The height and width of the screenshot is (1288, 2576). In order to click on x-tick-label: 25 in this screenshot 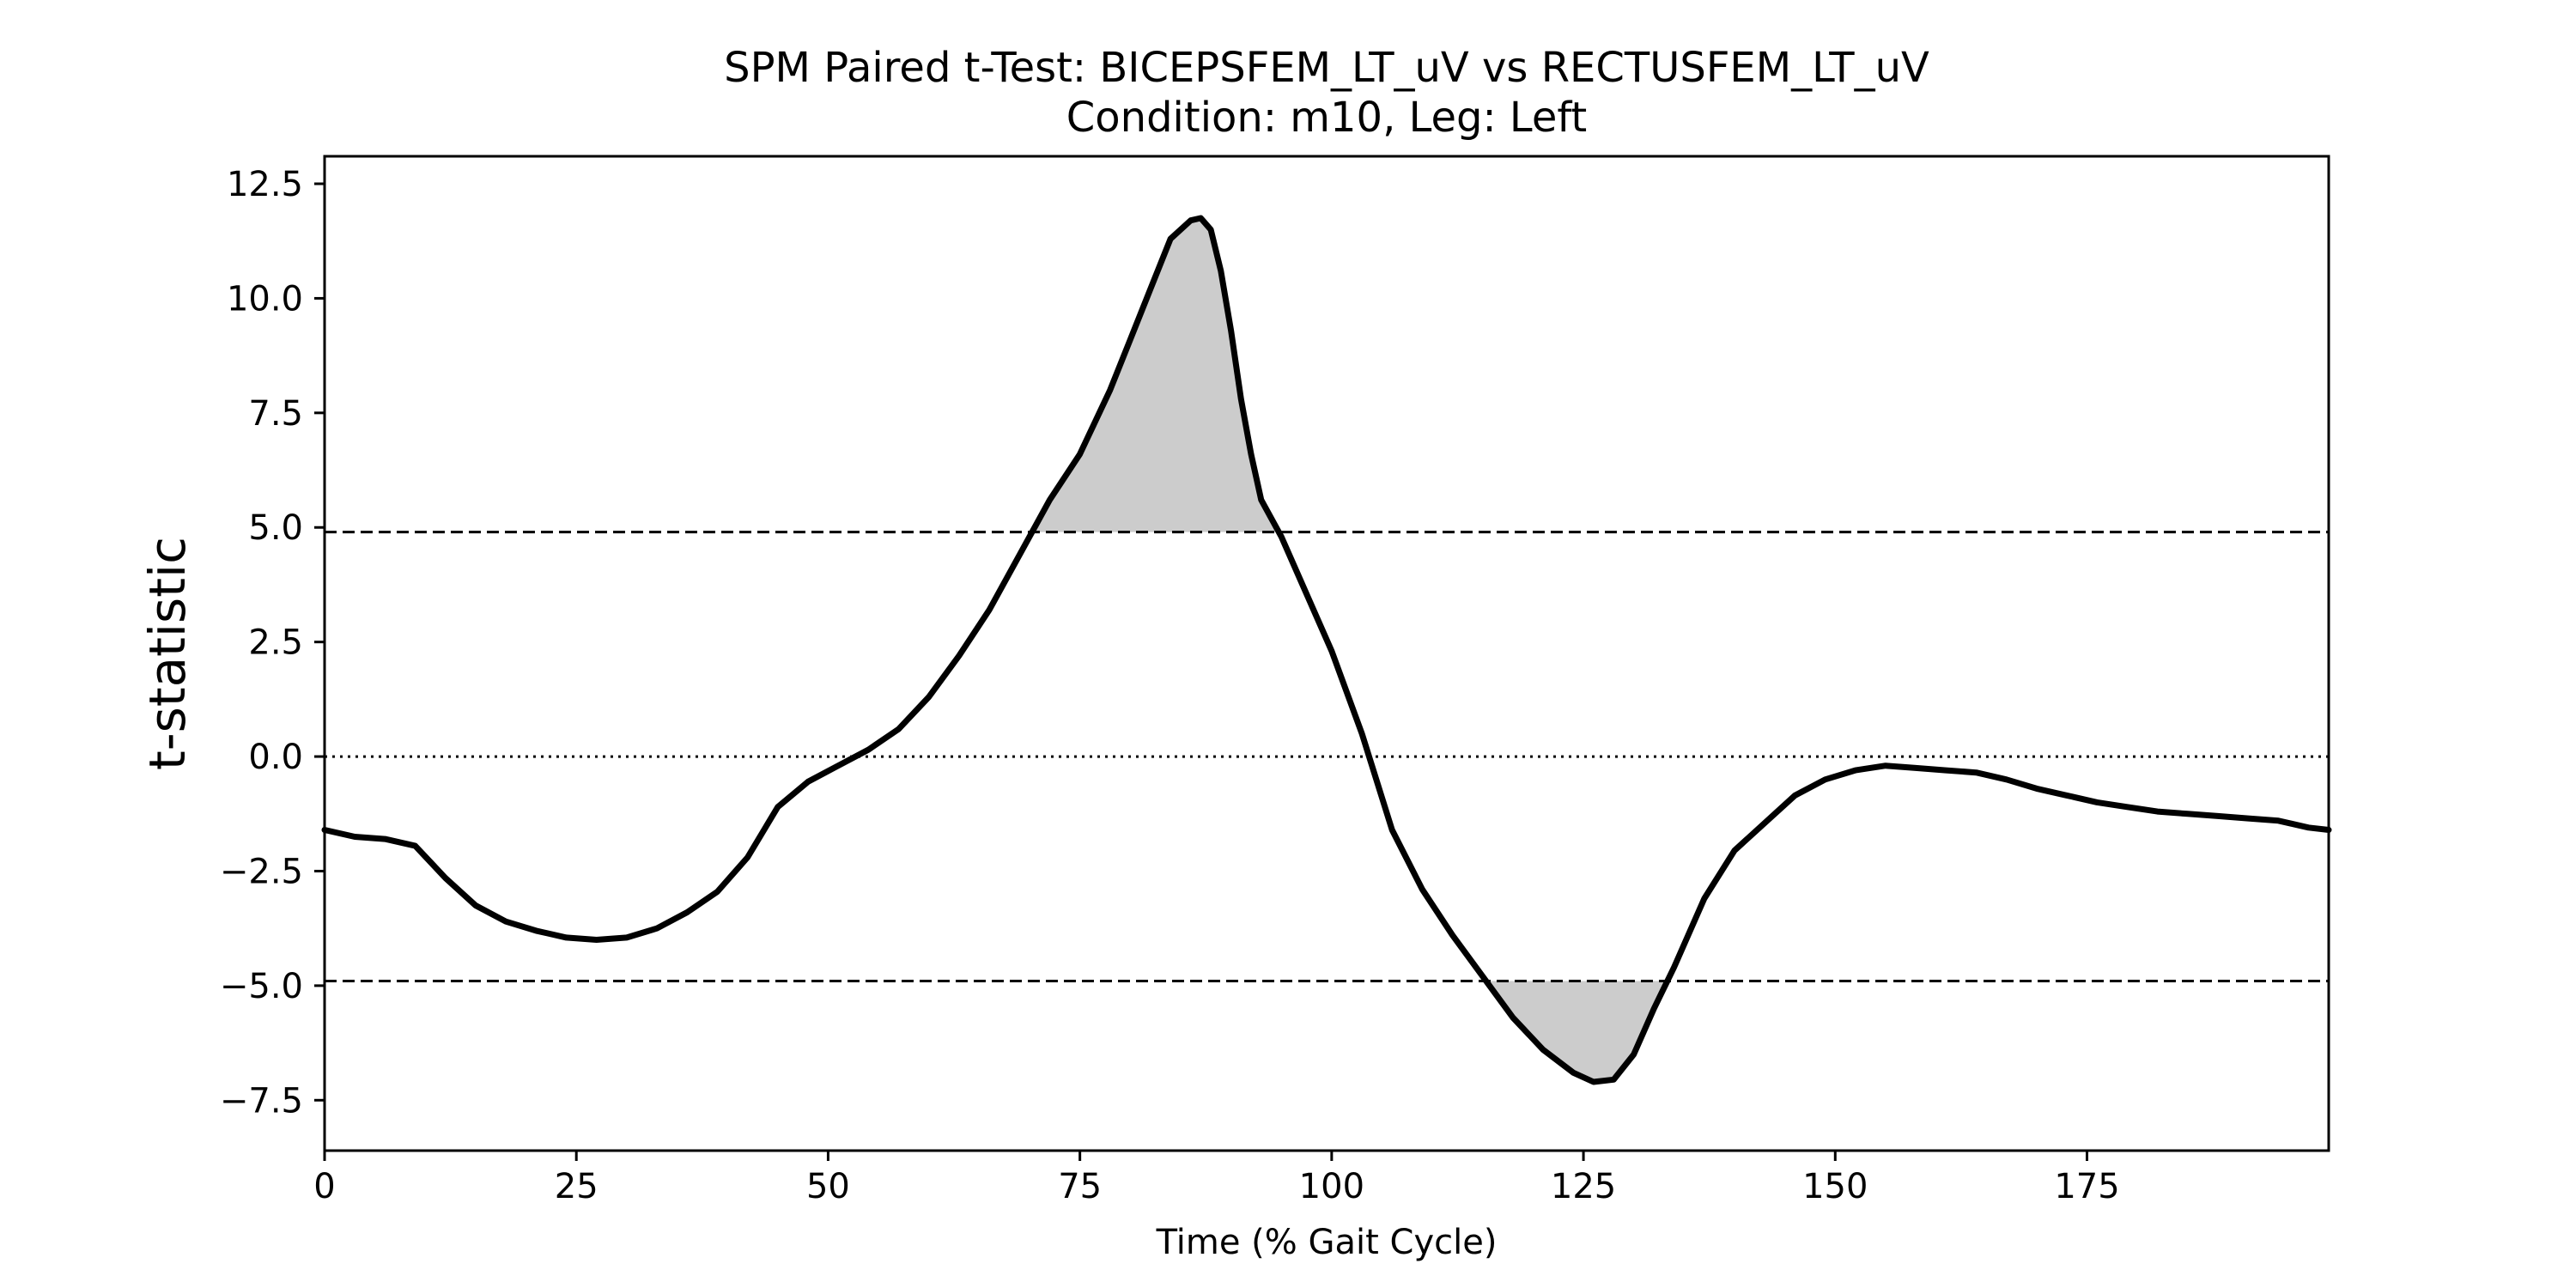, I will do `click(576, 1186)`.